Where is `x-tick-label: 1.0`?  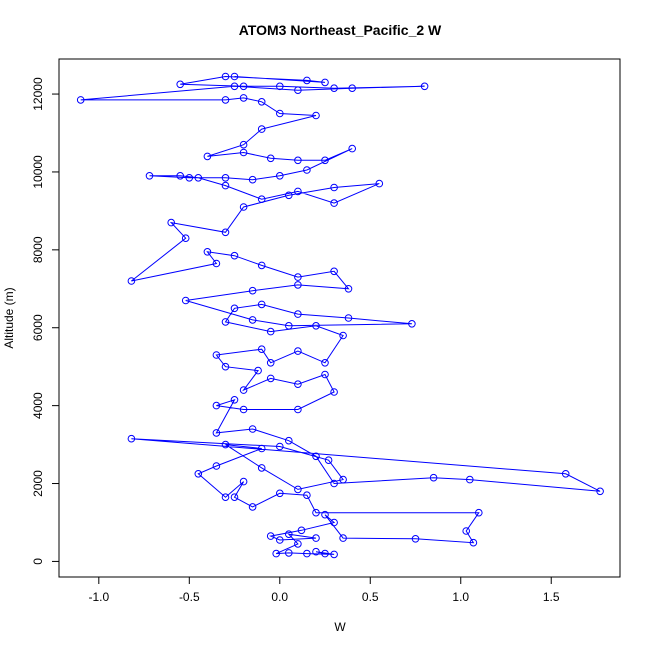
x-tick-label: 1.0 is located at coordinates (460, 597).